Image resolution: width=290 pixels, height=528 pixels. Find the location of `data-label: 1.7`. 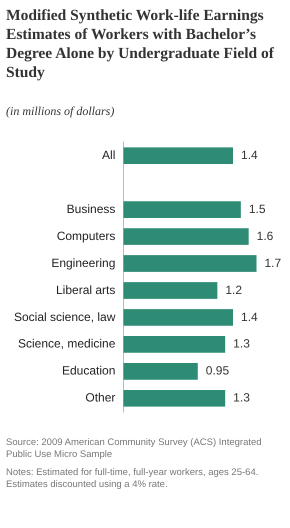

data-label: 1.7 is located at coordinates (273, 263).